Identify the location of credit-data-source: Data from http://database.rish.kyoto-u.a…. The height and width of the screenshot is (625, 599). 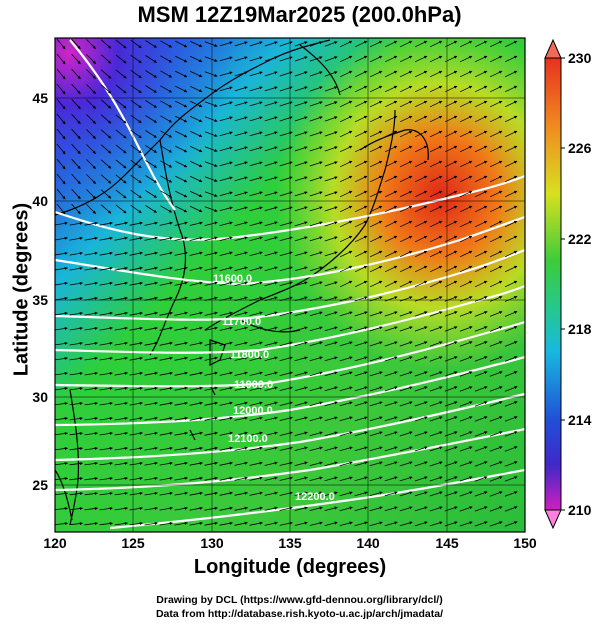
(299, 614).